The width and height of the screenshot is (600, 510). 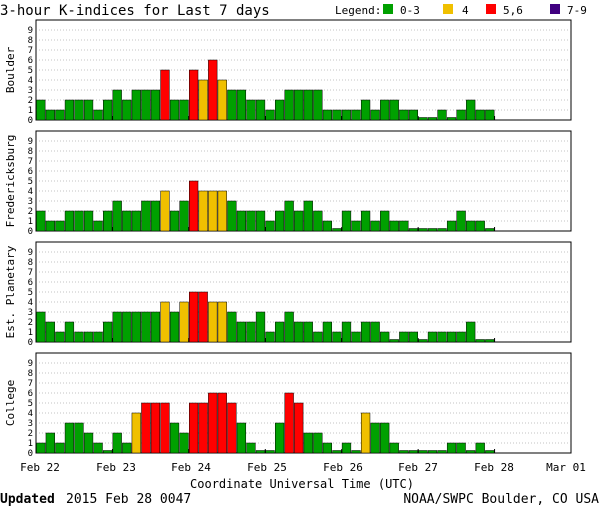 I want to click on x-tick-label: Feb 26, so click(x=343, y=467).